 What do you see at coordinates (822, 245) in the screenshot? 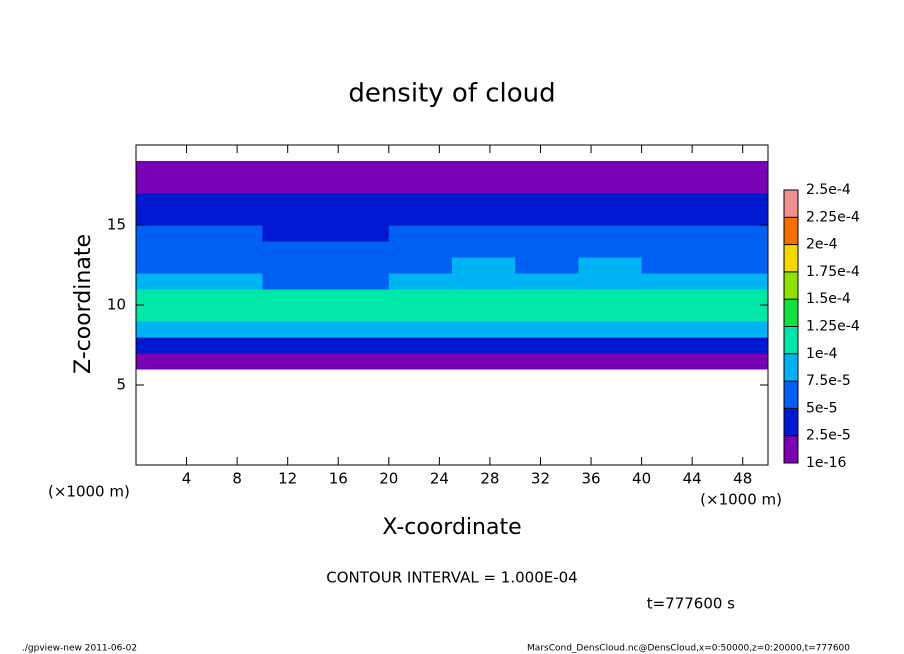
I see `colorbar-label: 2e-4` at bounding box center [822, 245].